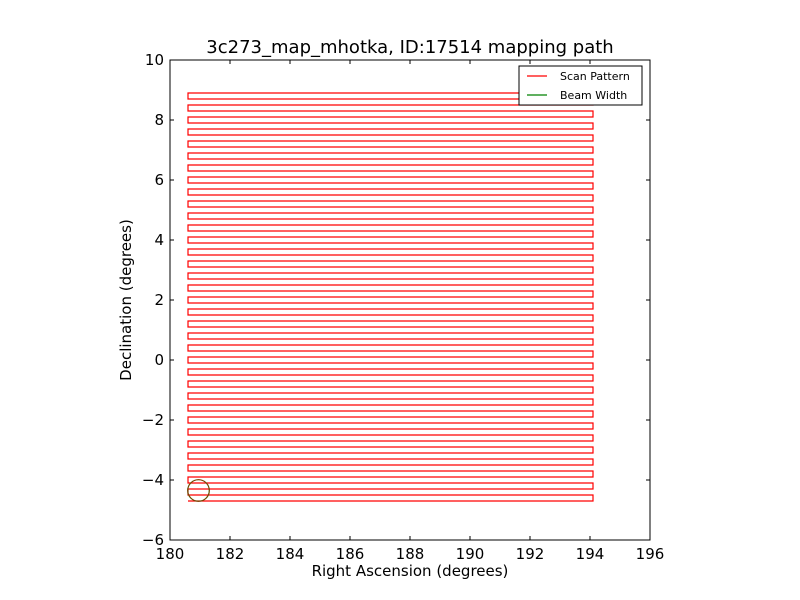 The image size is (800, 600). Describe the element at coordinates (410, 554) in the screenshot. I see `x-tick-label: 188` at that location.